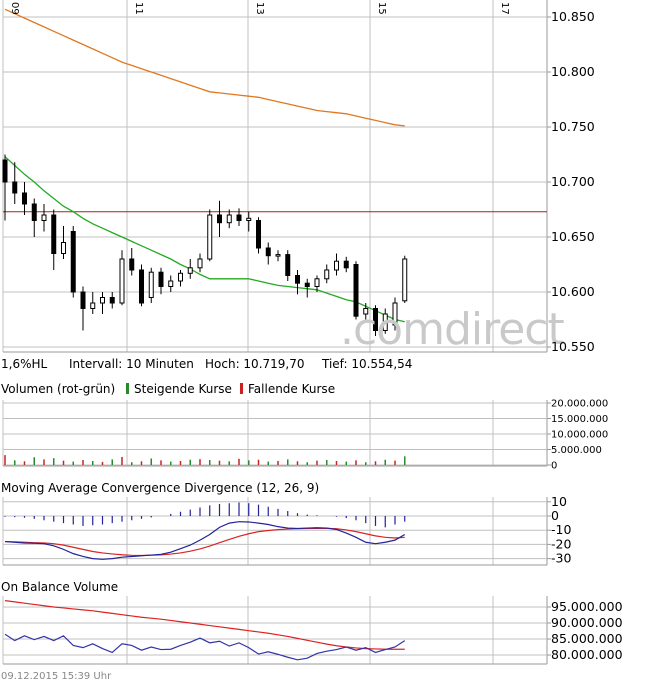  What do you see at coordinates (579, 404) in the screenshot?
I see `y-tick-label: 20.000.000` at bounding box center [579, 404].